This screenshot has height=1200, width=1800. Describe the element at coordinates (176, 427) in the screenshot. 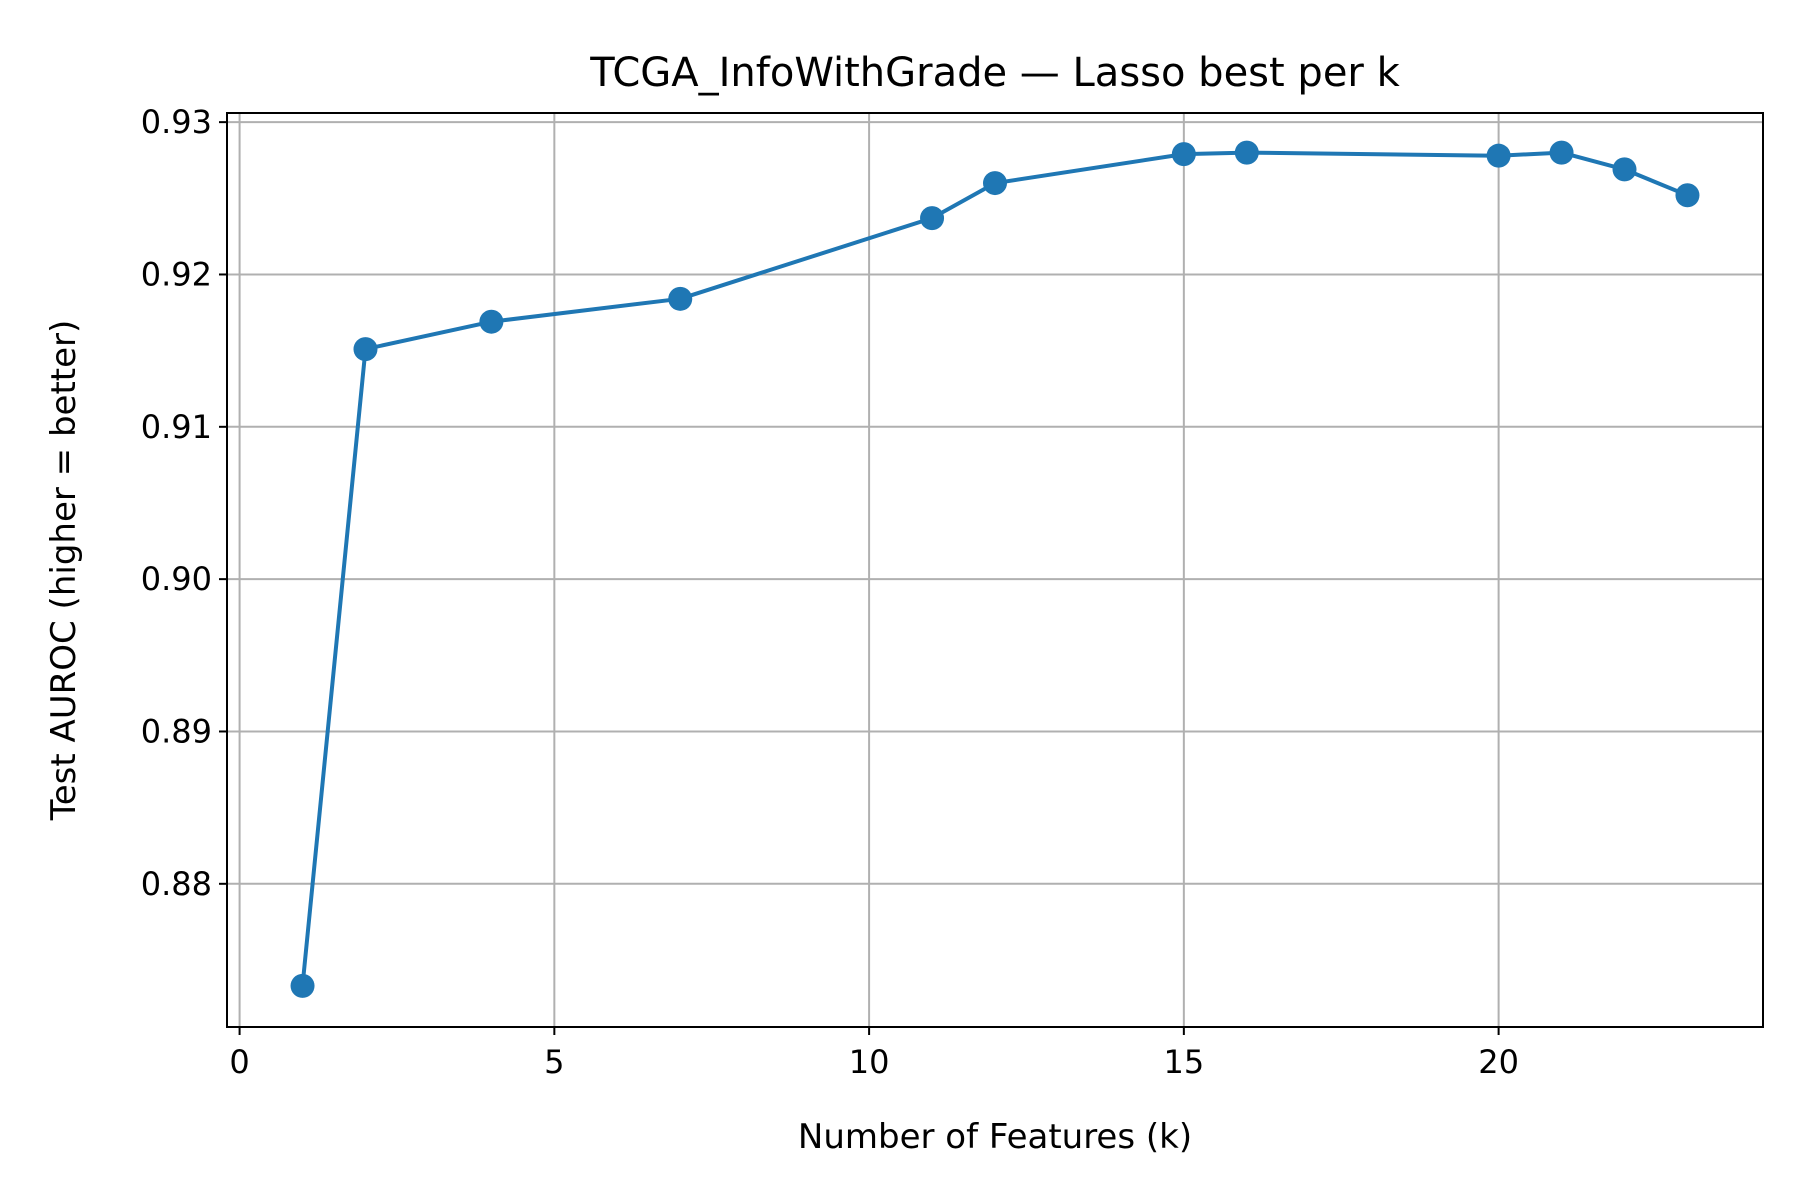

I see `y-tick-label: 0.91` at that location.